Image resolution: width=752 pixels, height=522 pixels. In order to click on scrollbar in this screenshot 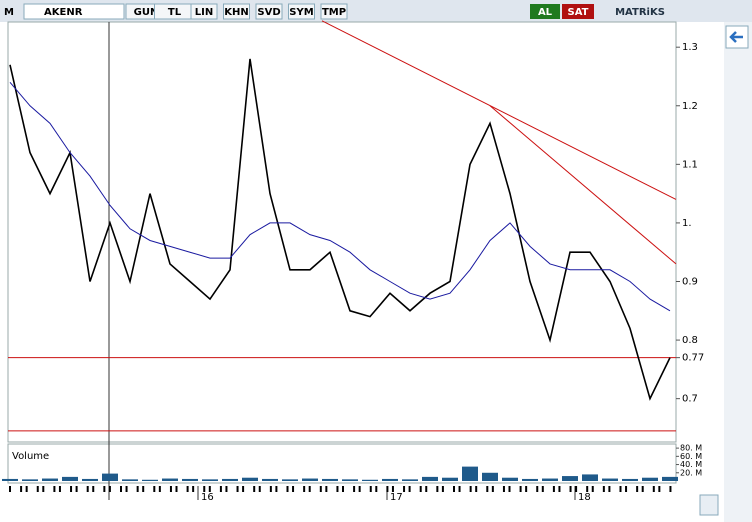, I will do `click(738, 272)`.